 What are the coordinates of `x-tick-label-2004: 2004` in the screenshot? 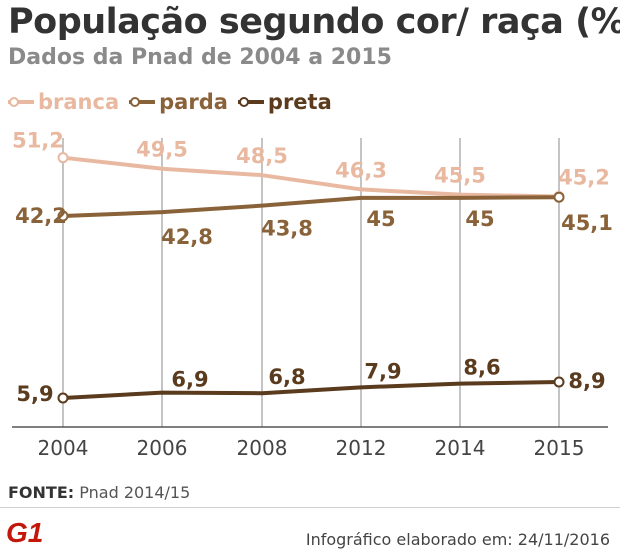 It's located at (63, 448).